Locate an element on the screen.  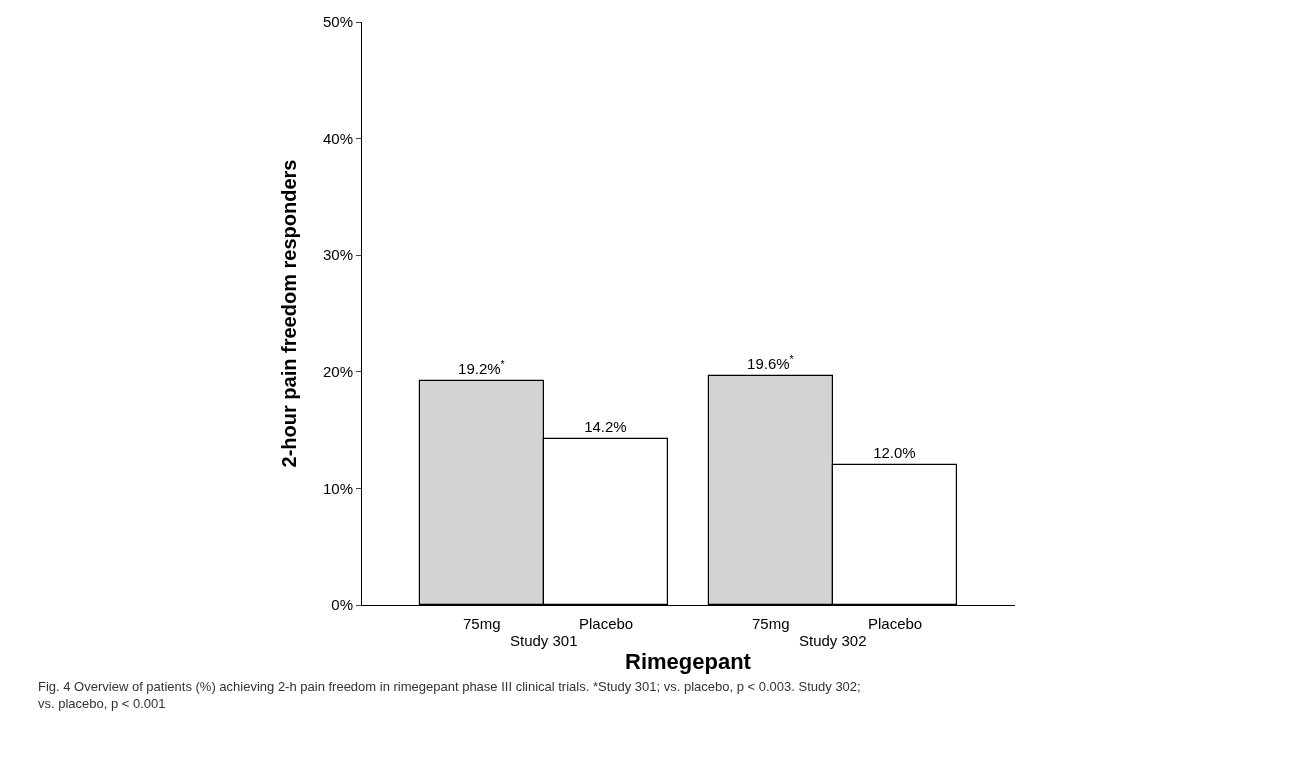
series-label: 75mg is located at coordinates (482, 623).